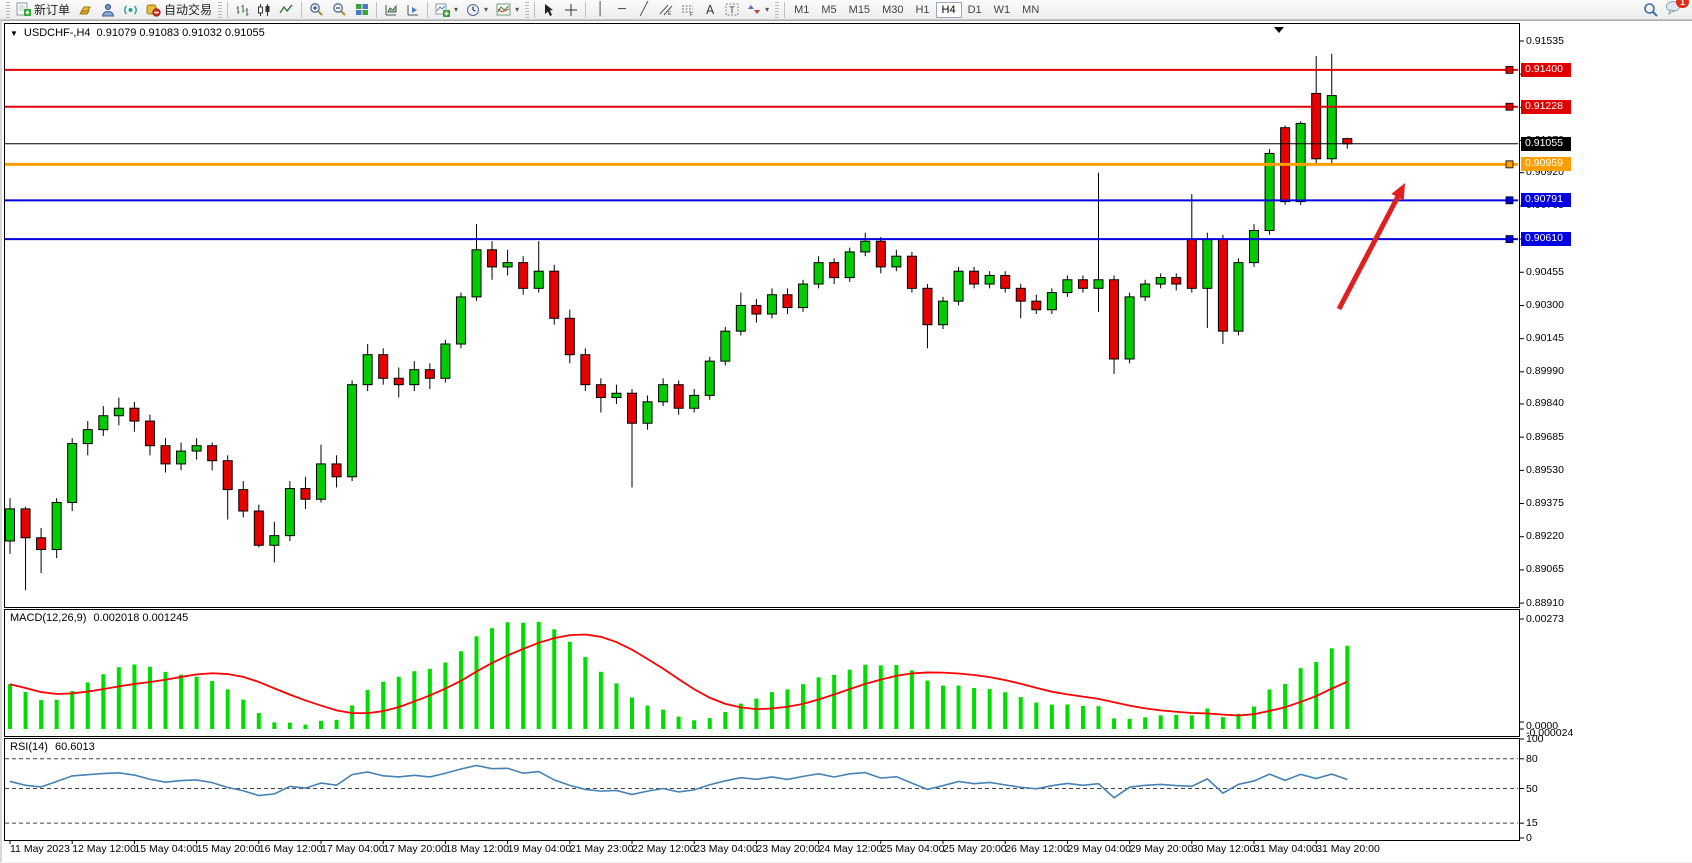  Describe the element at coordinates (477, 10) in the screenshot. I see `periods-button: ▾` at that location.